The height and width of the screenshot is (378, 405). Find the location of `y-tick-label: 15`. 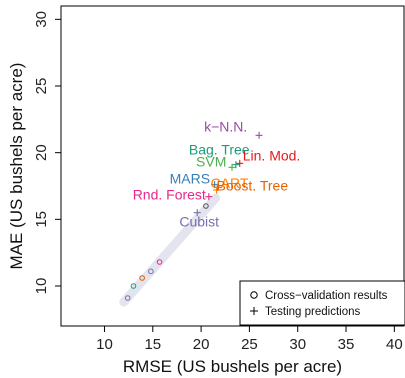

y-tick-label: 15 is located at coordinates (41, 219).